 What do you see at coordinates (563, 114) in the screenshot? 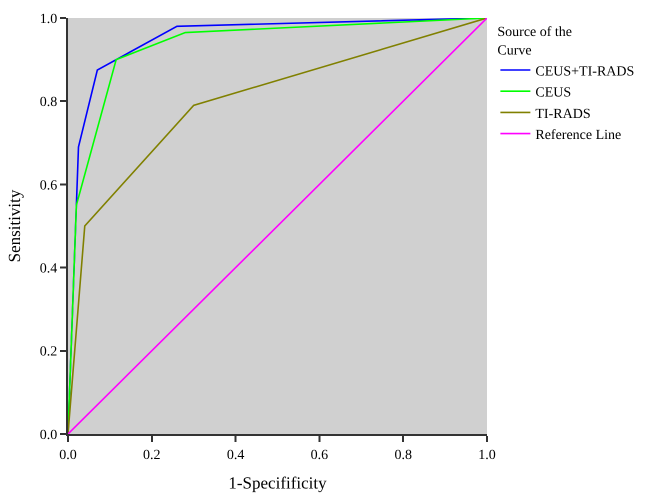
I see `legend-label: TI-RADS` at bounding box center [563, 114].